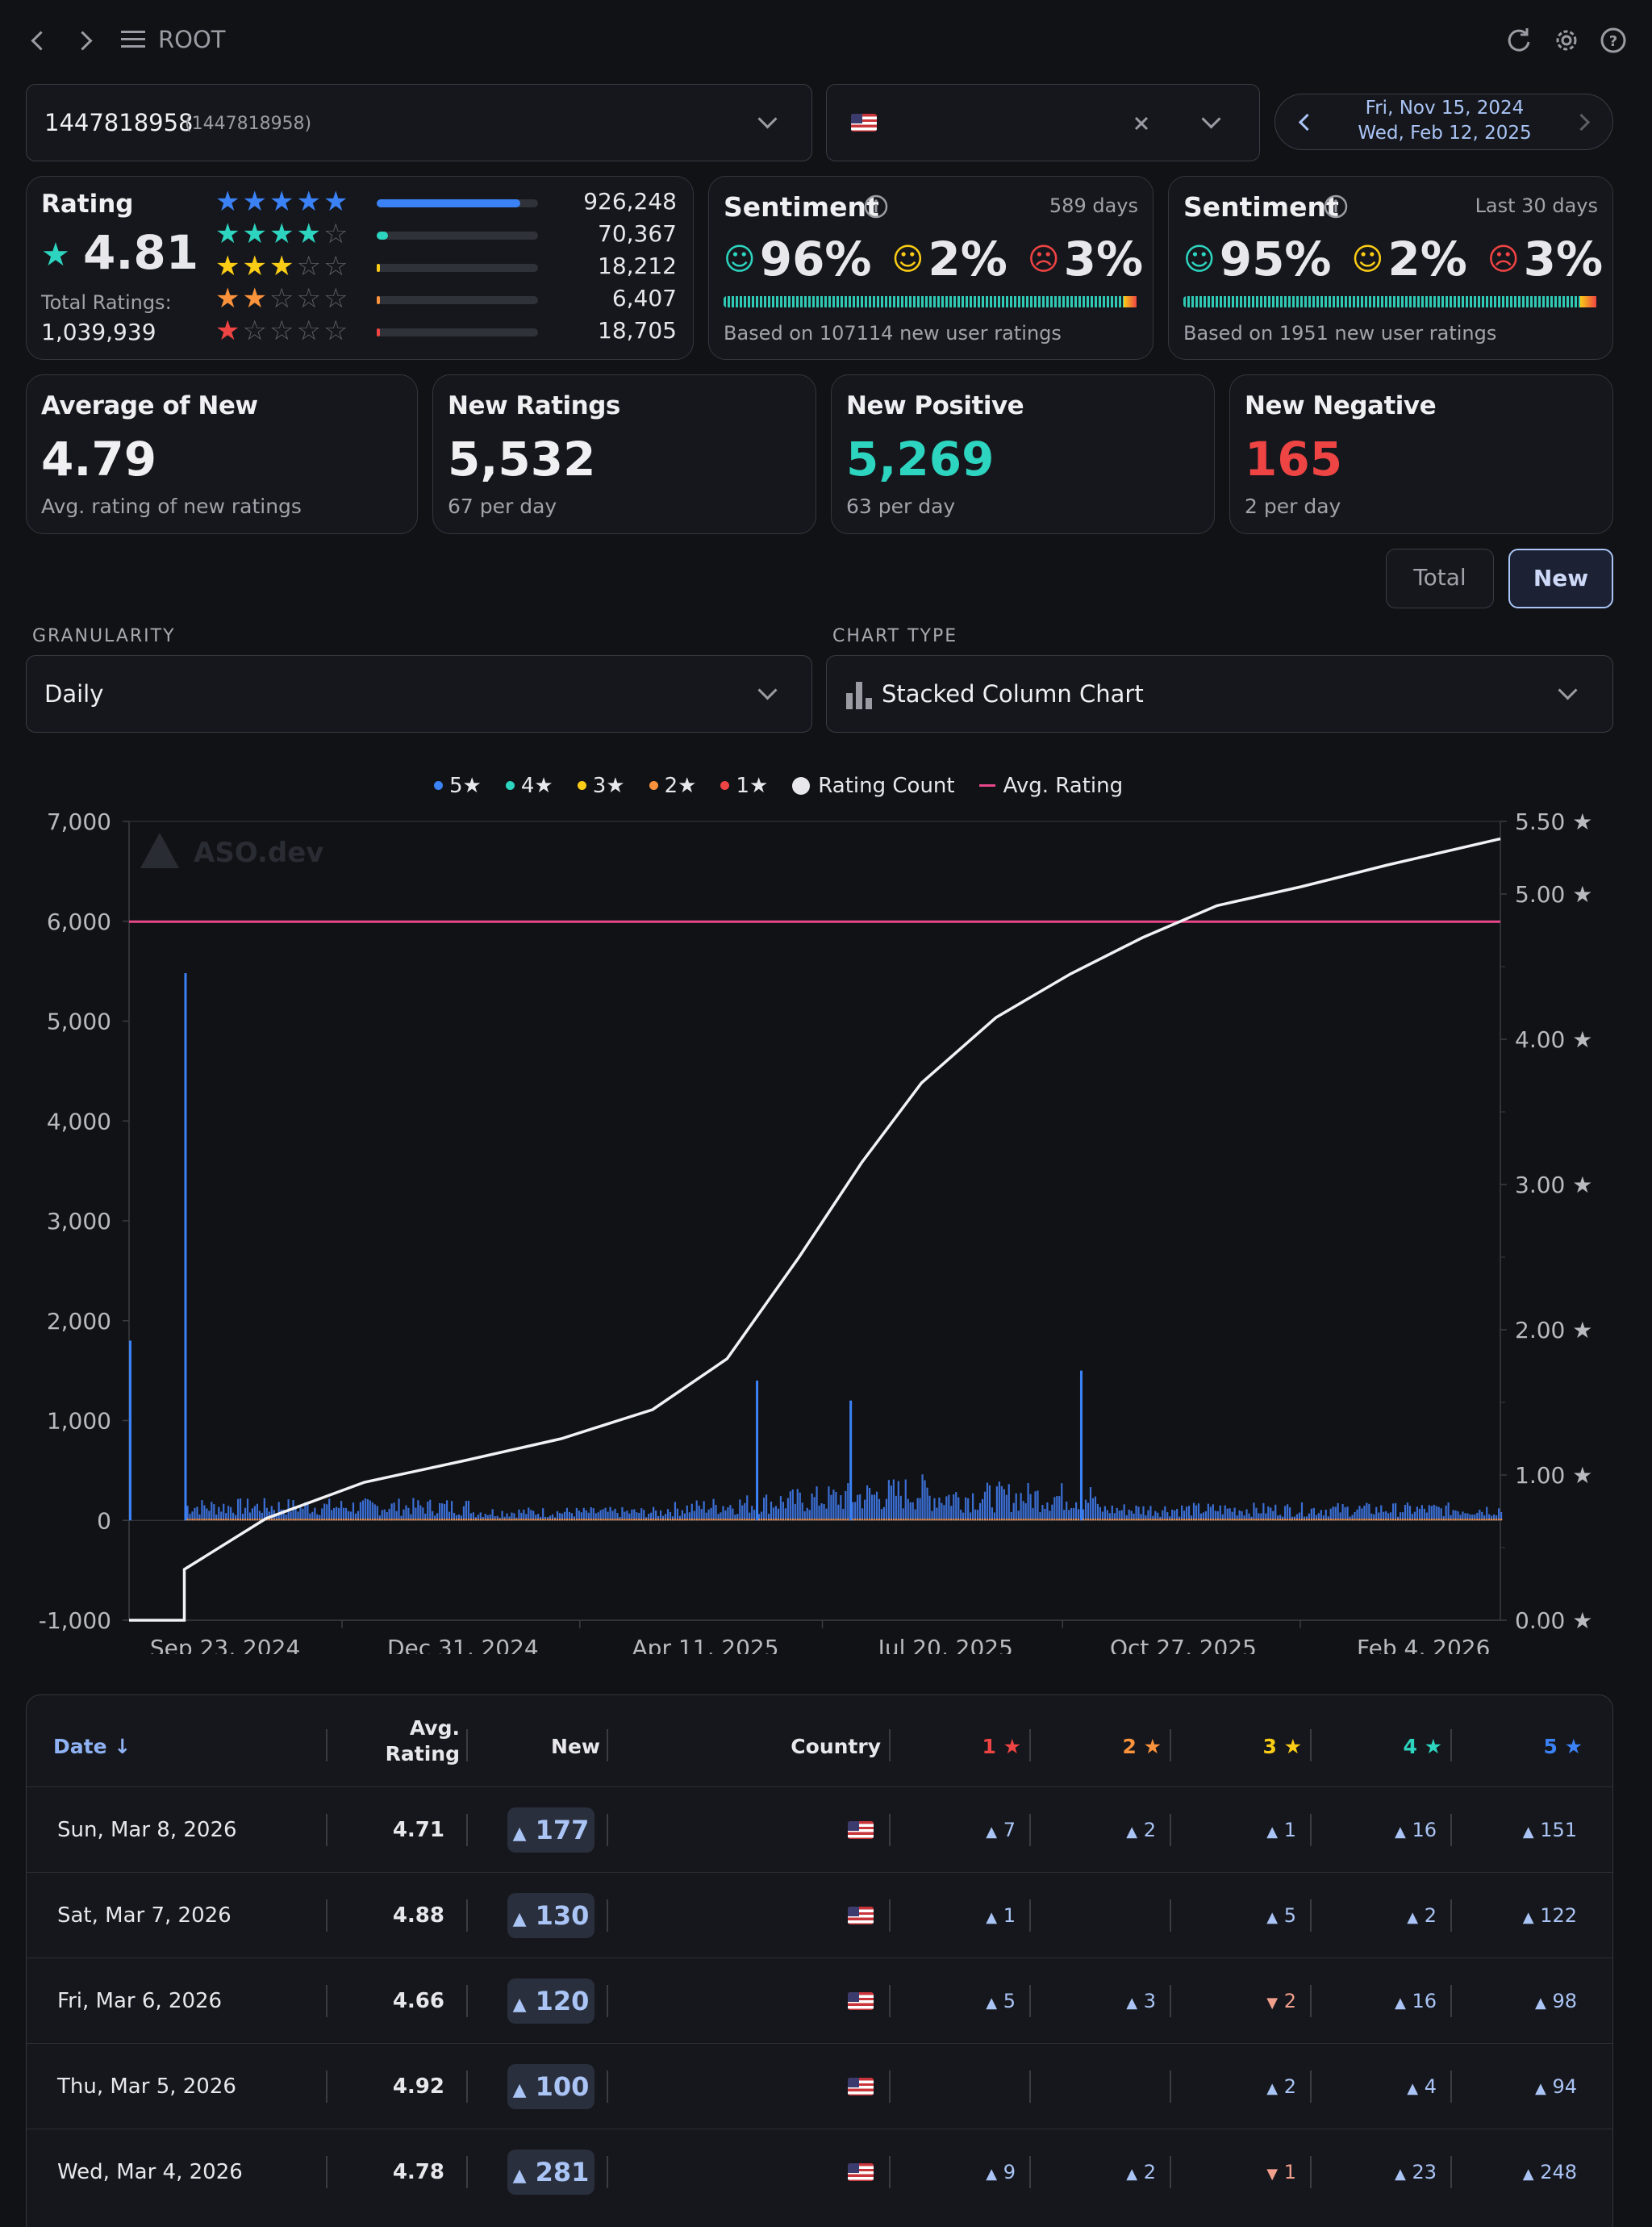 The width and height of the screenshot is (1652, 2227). I want to click on one-star-column-header: 1 ★, so click(962, 1747).